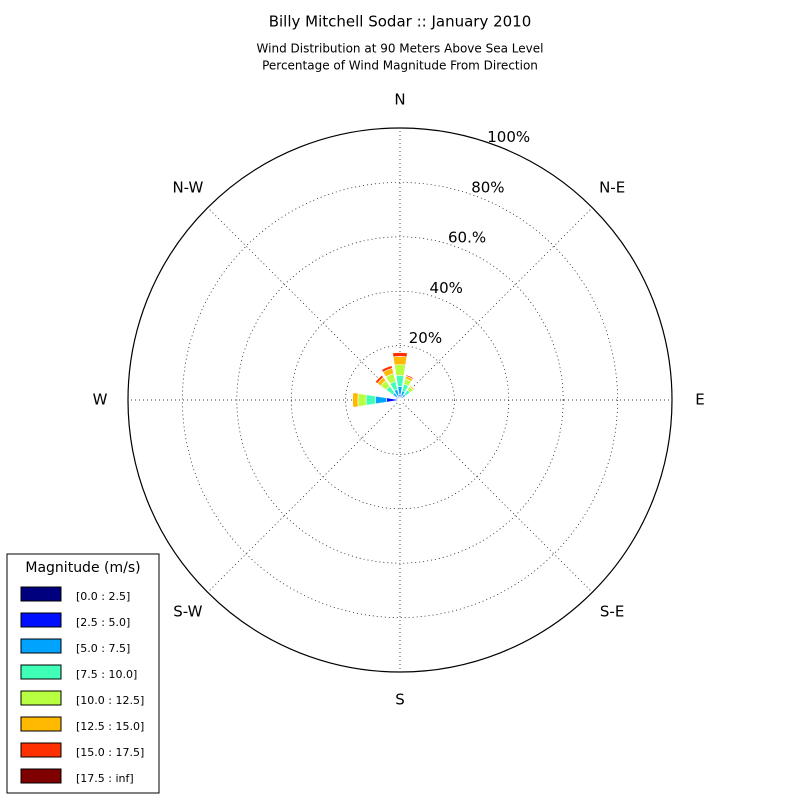 The image size is (800, 800). Describe the element at coordinates (446, 288) in the screenshot. I see `radial-tick-label: 40%` at that location.